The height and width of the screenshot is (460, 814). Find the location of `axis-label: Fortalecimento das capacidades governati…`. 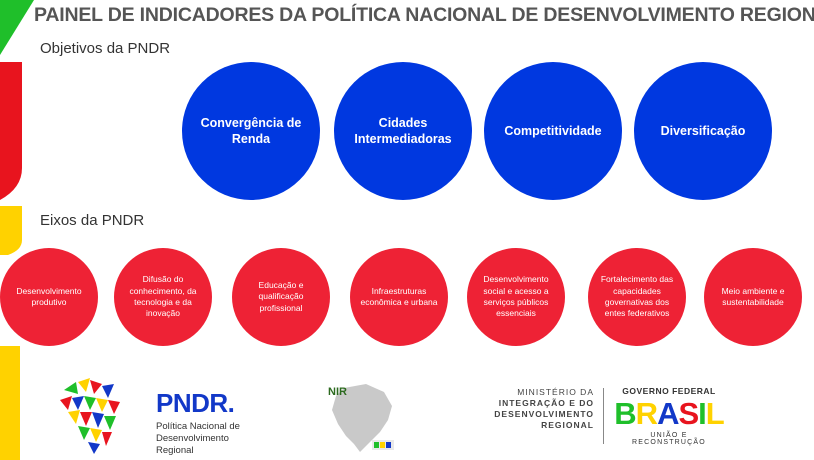

axis-label: Fortalecimento das capacidades governati… is located at coordinates (637, 296).